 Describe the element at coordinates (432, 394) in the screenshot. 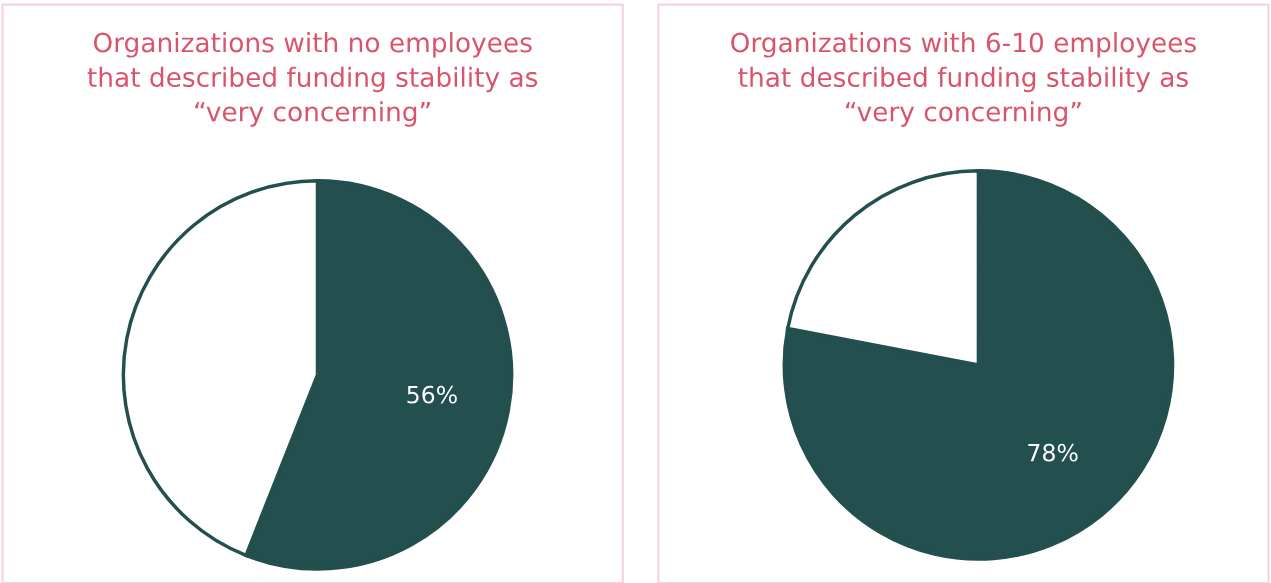

I see `data-label: 56%` at that location.